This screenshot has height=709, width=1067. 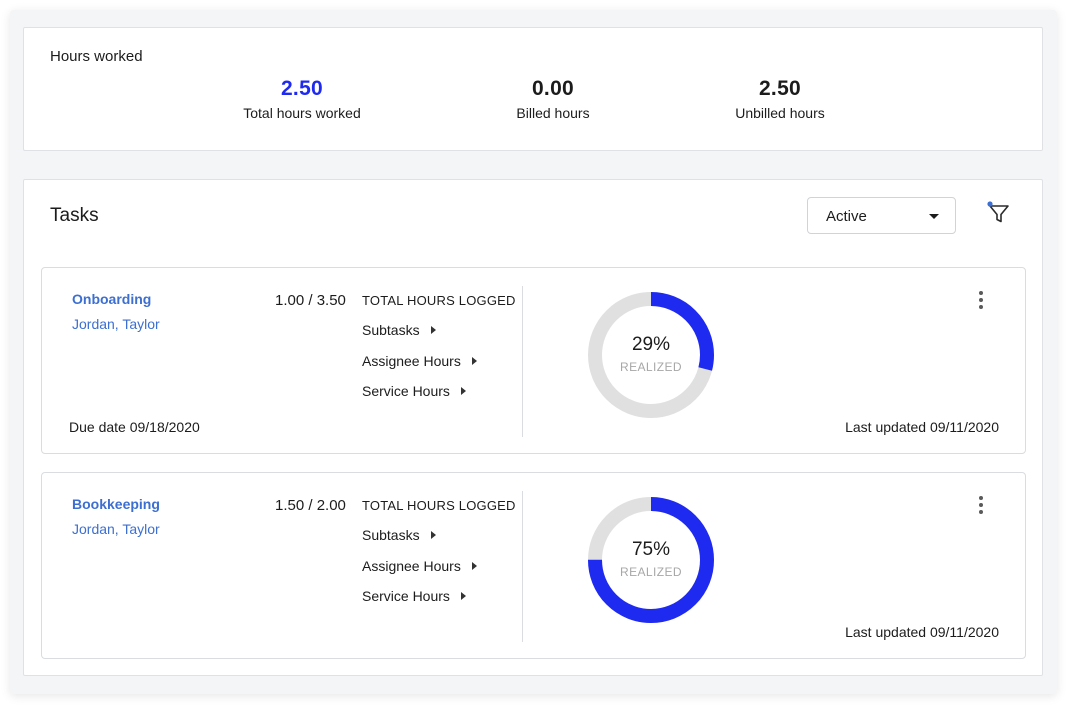 What do you see at coordinates (96, 56) in the screenshot?
I see `hours-worked-title: Hours worked` at bounding box center [96, 56].